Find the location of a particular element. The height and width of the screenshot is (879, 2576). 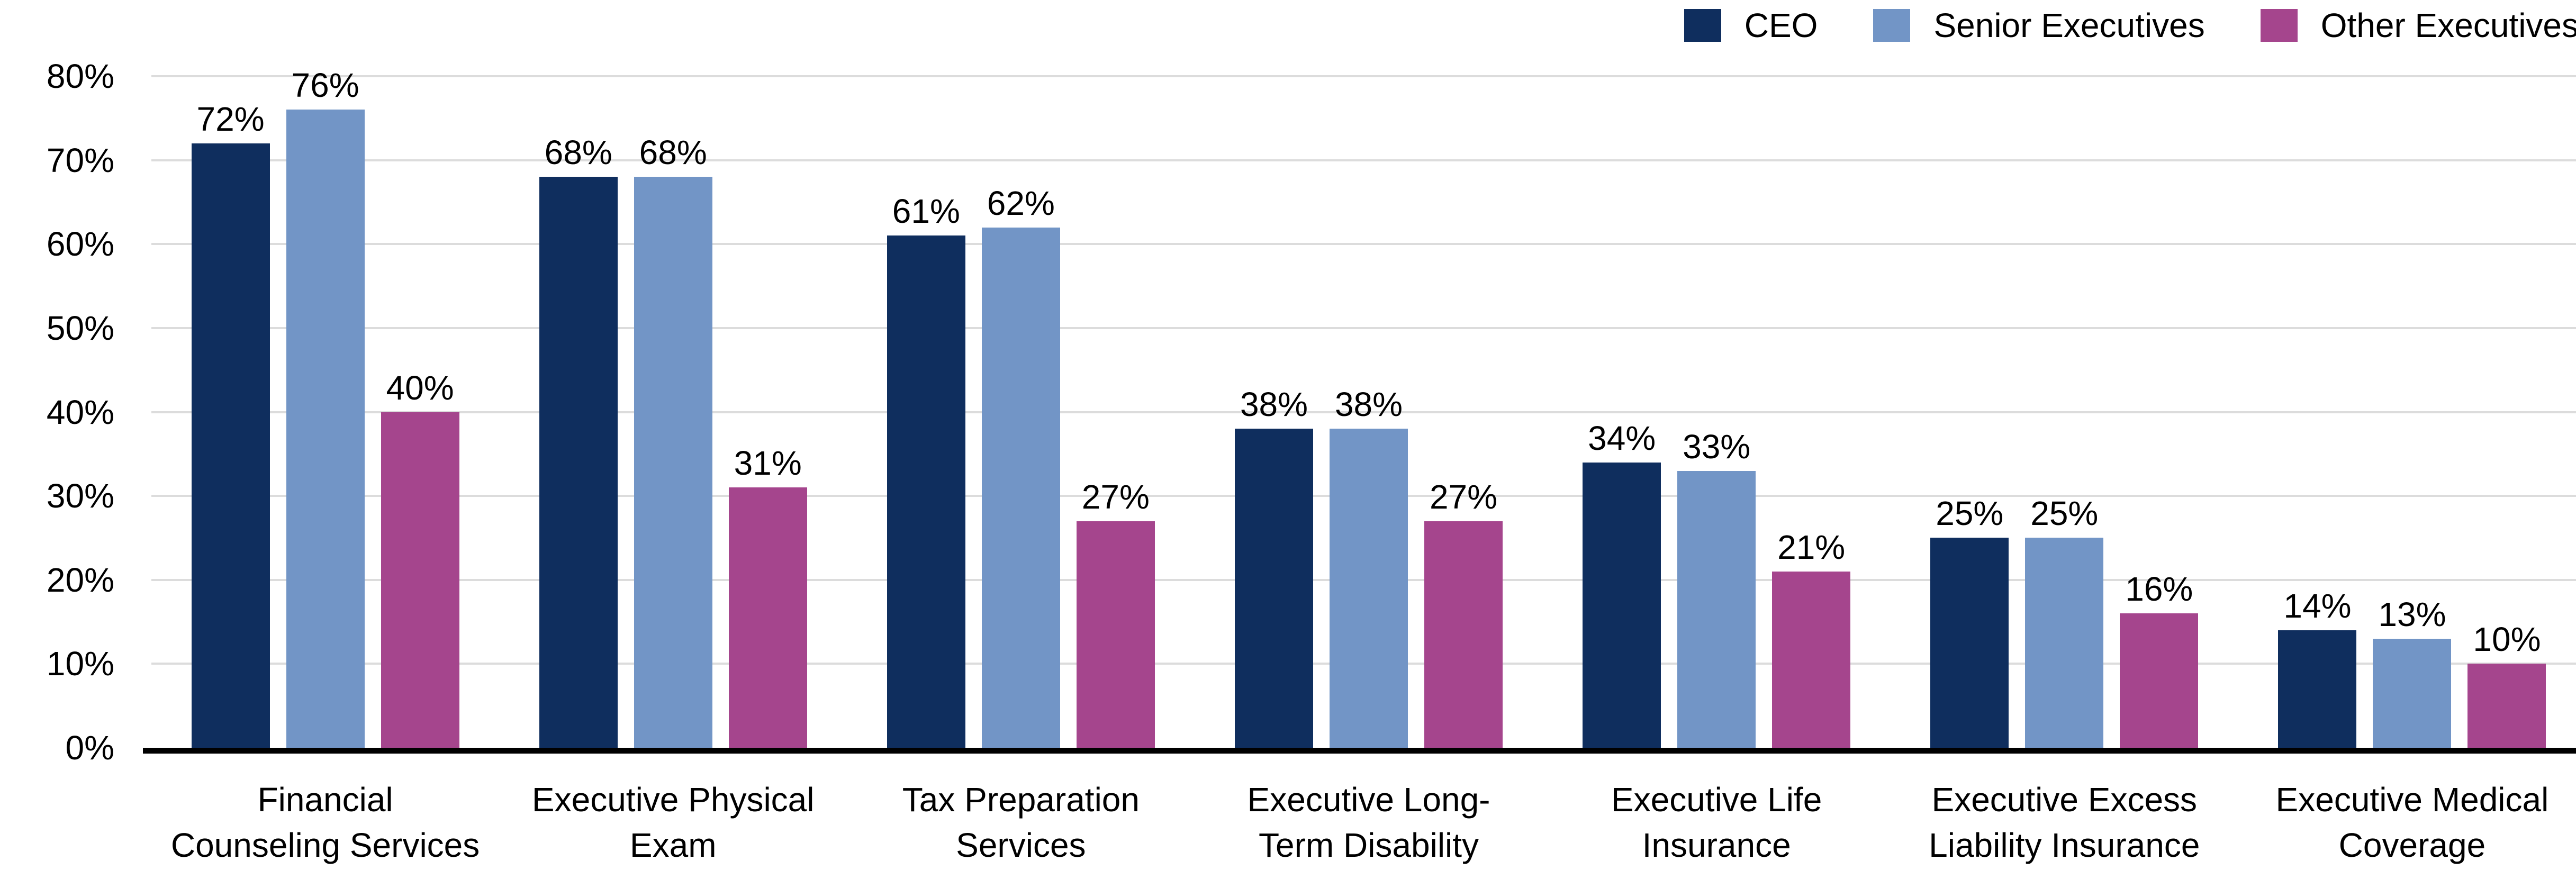

legend-label-other-executives: Other Executives is located at coordinates (2448, 25).